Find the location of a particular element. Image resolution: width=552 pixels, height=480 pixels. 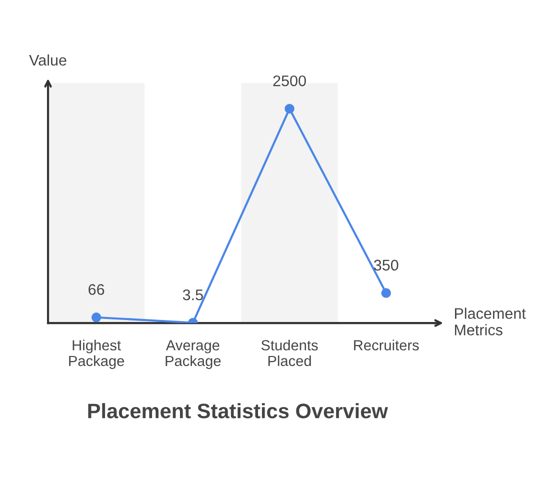

x-tick-label: Highest Package is located at coordinates (96, 355).